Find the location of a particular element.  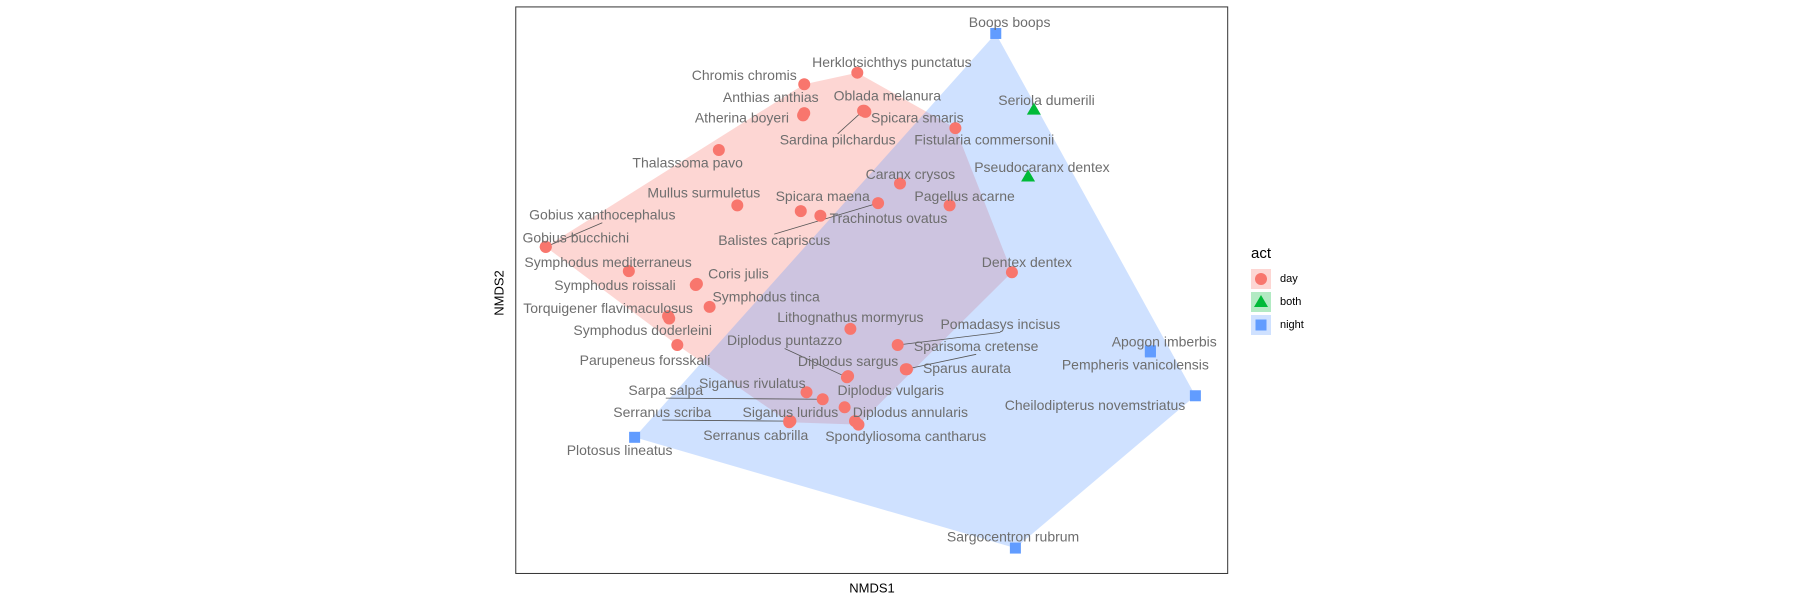

point-label: Sparisoma cretense is located at coordinates (976, 346).